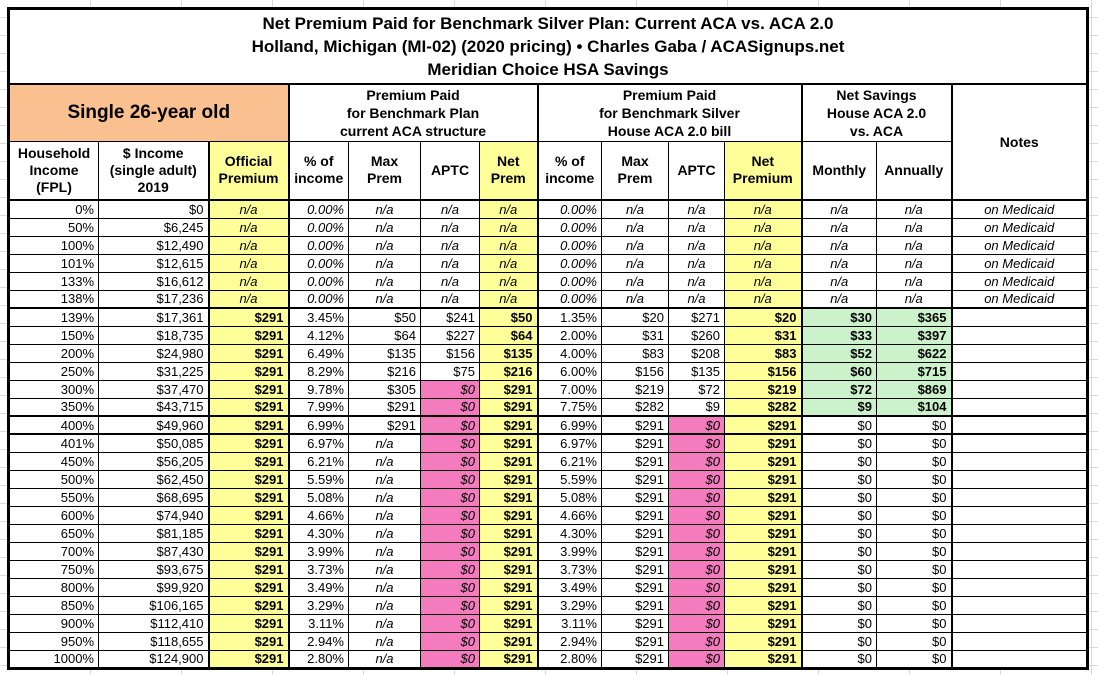 Image resolution: width=1098 pixels, height=675 pixels. I want to click on cell-fpl: 950%, so click(53, 641).